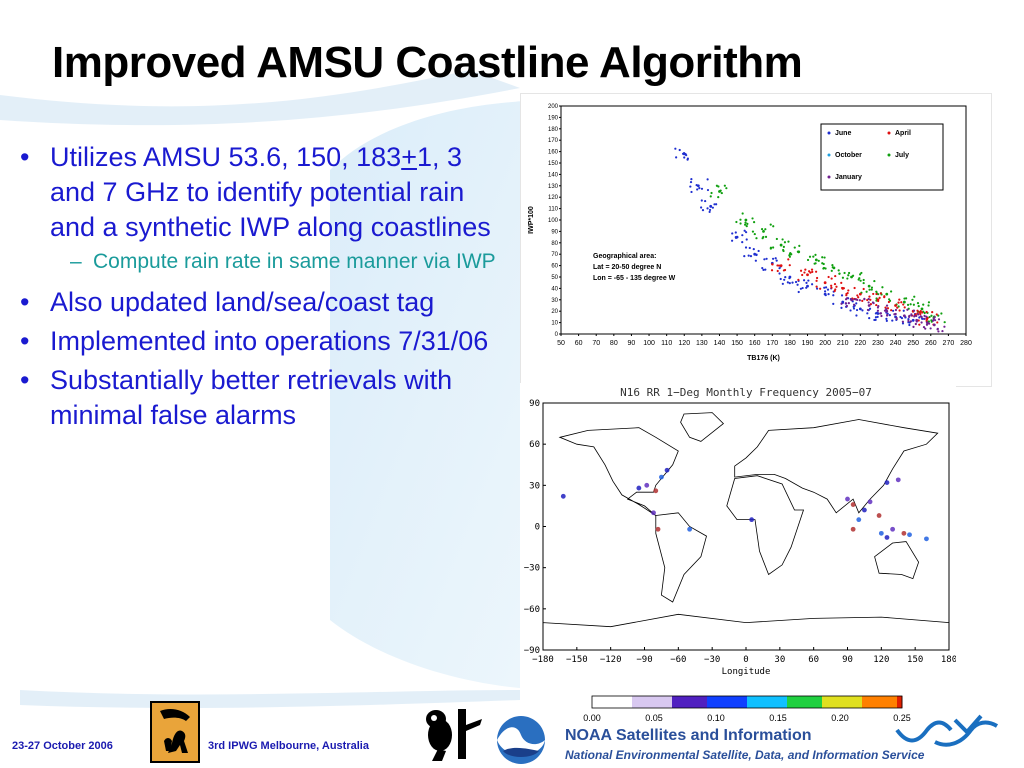 The image size is (1024, 768). Describe the element at coordinates (627, 267) in the screenshot. I see `annotation-text: Lat = 20-50 degree N` at that location.